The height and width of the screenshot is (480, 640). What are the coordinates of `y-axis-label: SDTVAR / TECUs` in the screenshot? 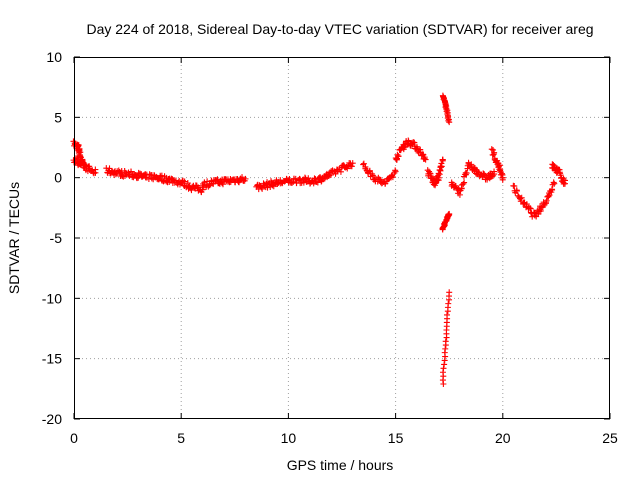 It's located at (14, 238).